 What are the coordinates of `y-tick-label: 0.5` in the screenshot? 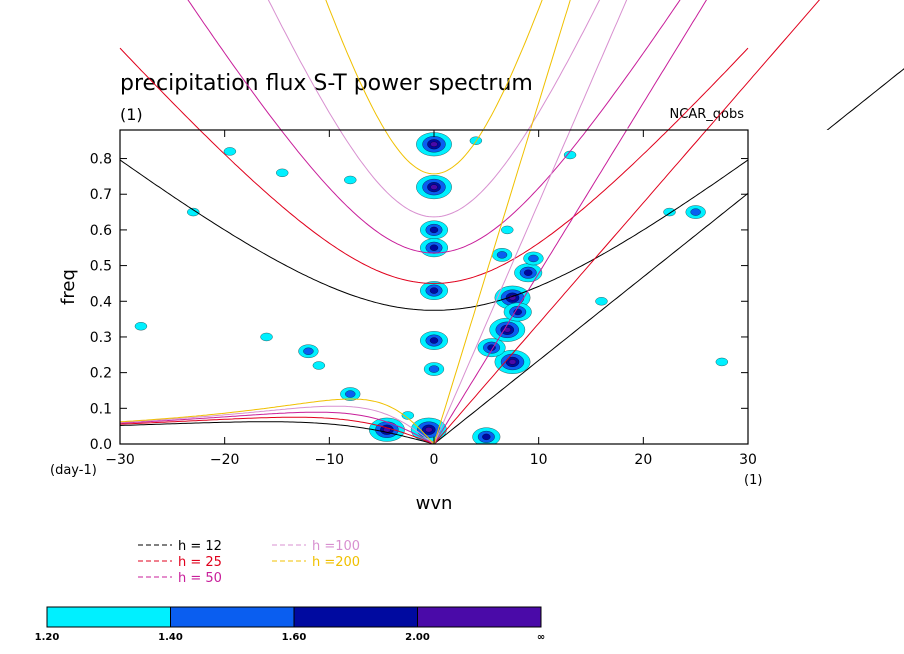 It's located at (101, 267).